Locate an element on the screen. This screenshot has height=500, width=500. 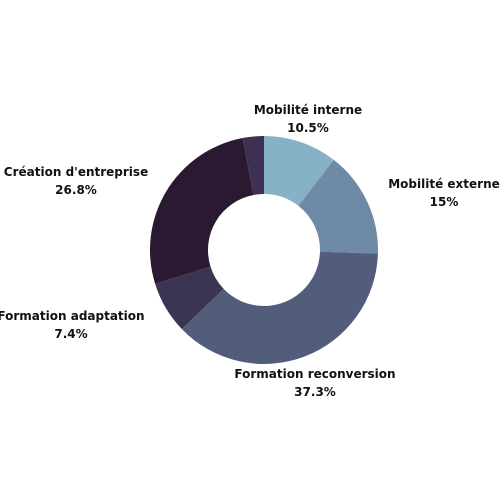
label-formation-reconversion: Formation reconversion 37.3% is located at coordinates (314, 383).